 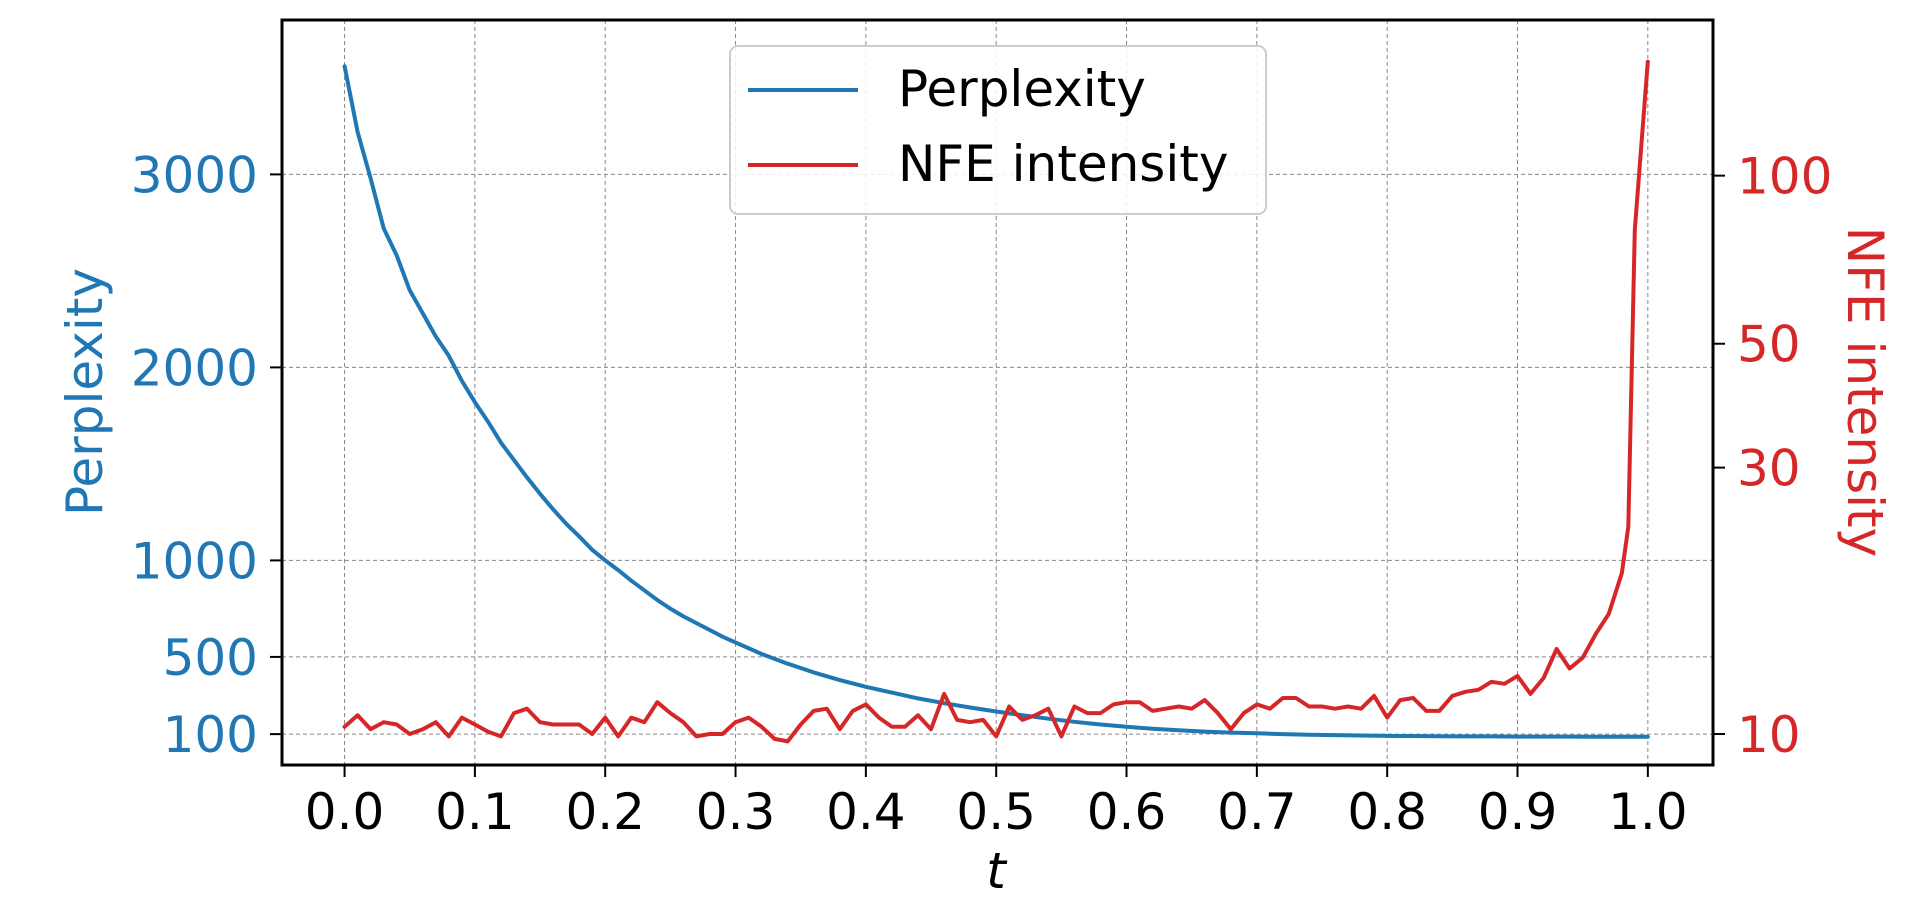 I want to click on y-left-tick-label: 100, so click(x=210, y=735).